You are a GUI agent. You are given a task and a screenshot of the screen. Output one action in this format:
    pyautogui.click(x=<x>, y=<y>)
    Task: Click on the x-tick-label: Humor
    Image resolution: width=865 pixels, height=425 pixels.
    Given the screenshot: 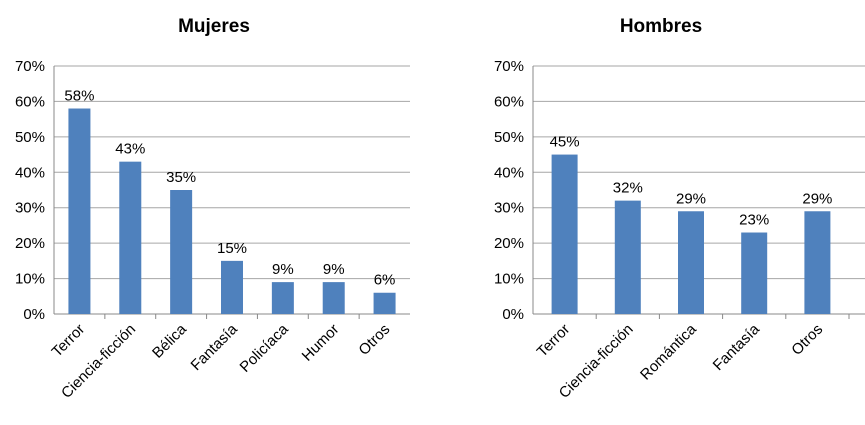 What is the action you would take?
    pyautogui.click(x=321, y=343)
    